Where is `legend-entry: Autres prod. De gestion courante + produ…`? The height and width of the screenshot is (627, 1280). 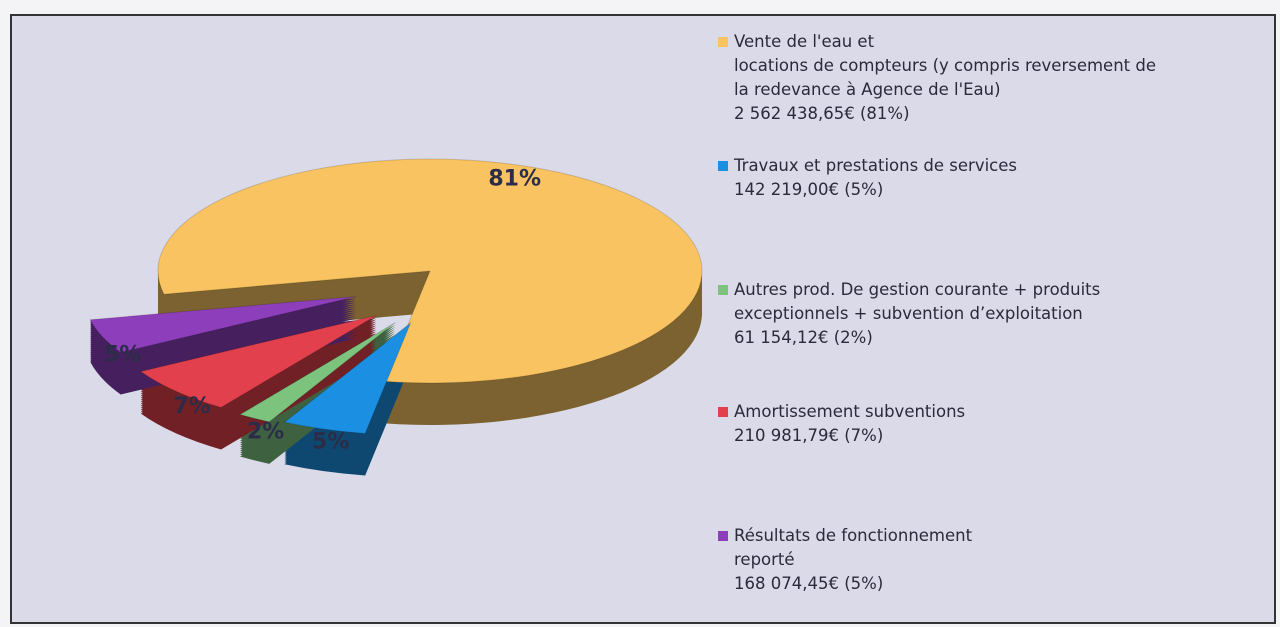
legend-entry: Autres prod. De gestion courante + produ… is located at coordinates (909, 314).